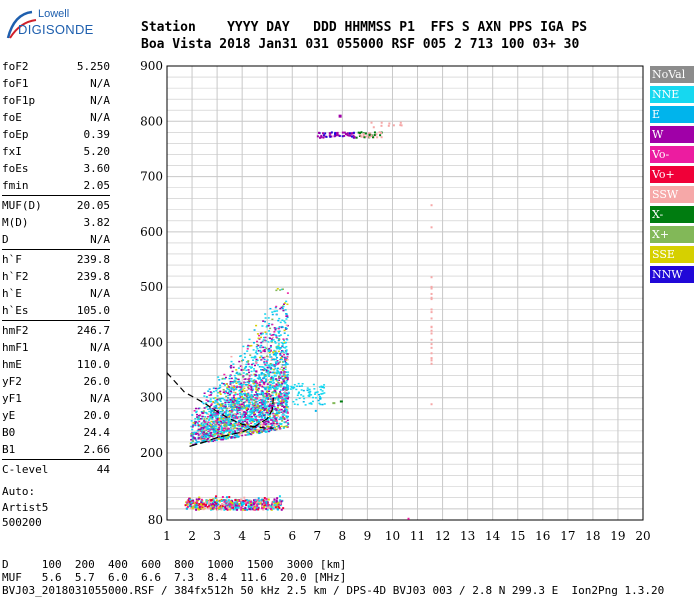 The height and width of the screenshot is (600, 700). I want to click on param-name: MUF(D), so click(22, 205).